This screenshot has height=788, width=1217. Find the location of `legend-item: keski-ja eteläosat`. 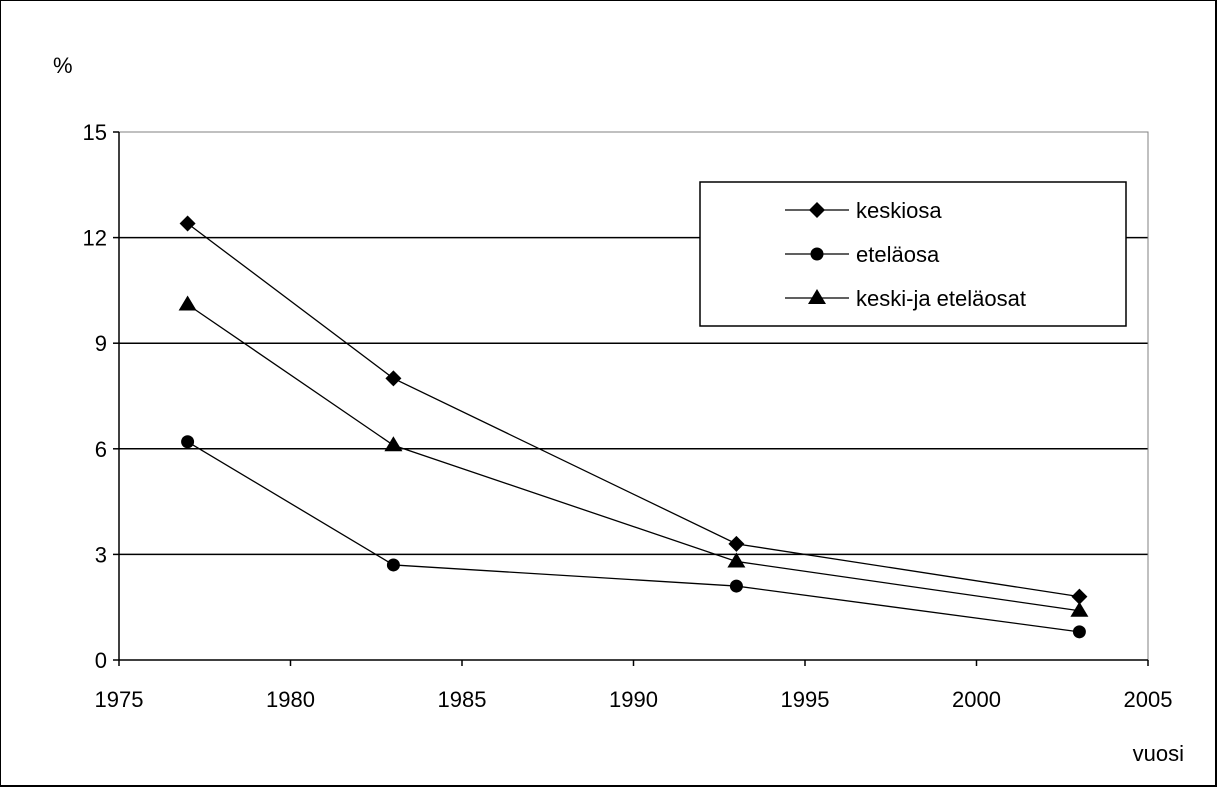

legend-item: keski-ja eteläosat is located at coordinates (905, 298).